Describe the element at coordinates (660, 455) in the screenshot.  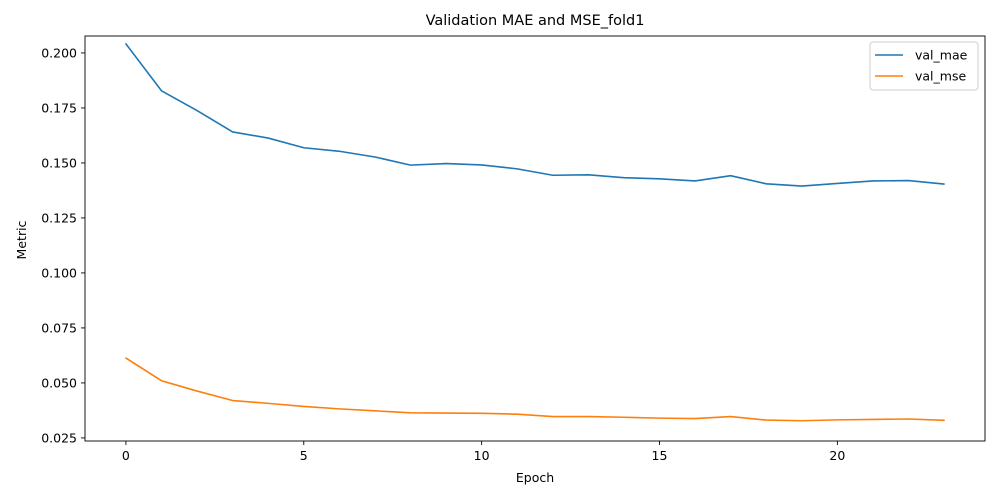
I see `x-tick-label: 15` at that location.